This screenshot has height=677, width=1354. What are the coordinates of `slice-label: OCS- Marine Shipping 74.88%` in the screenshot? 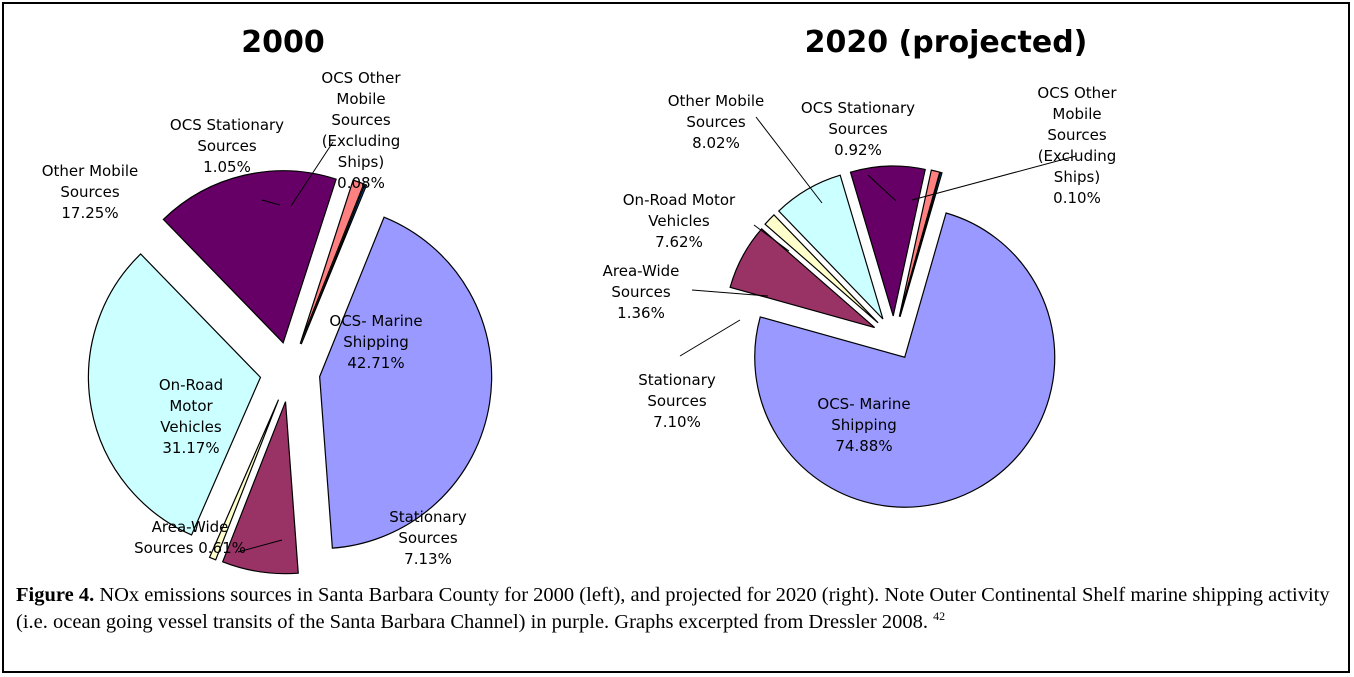 It's located at (863, 425).